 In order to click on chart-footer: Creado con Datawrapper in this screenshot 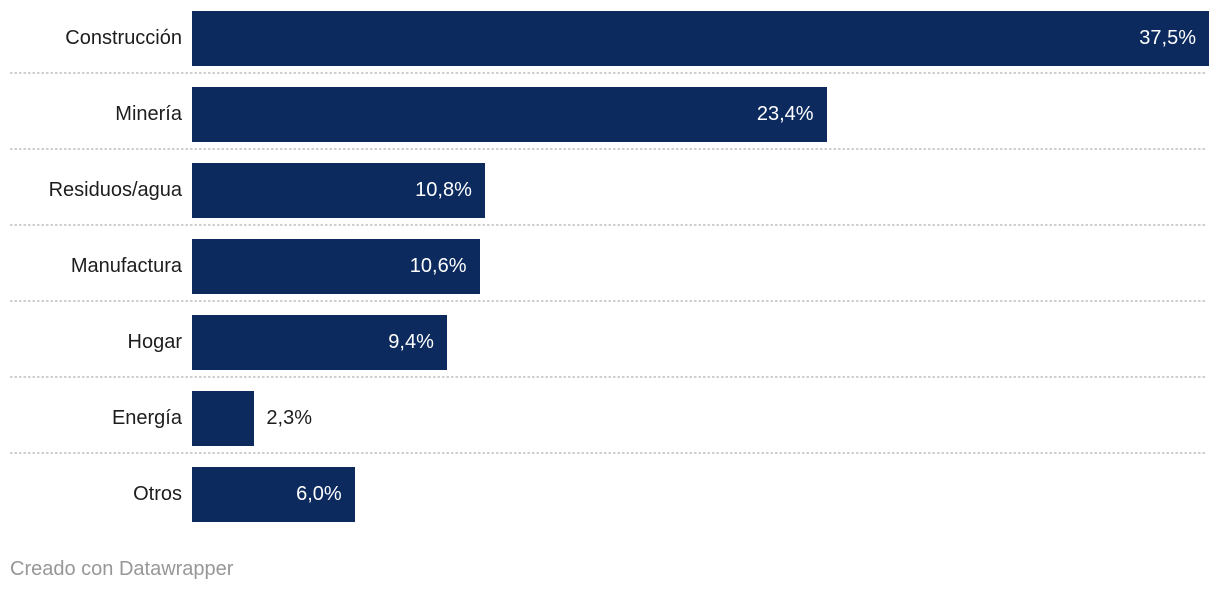, I will do `click(610, 569)`.